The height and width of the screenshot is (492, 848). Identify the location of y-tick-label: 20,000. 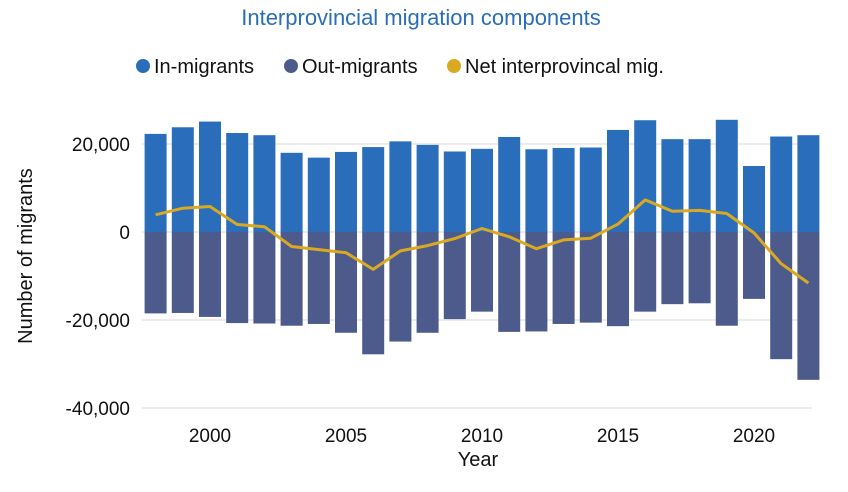
(101, 145).